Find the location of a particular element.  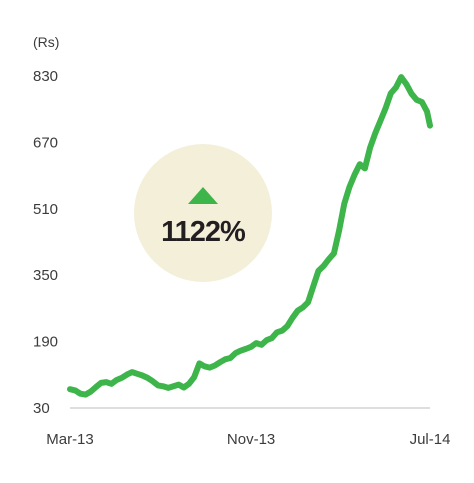

y-tick-label: 190 is located at coordinates (45, 342).